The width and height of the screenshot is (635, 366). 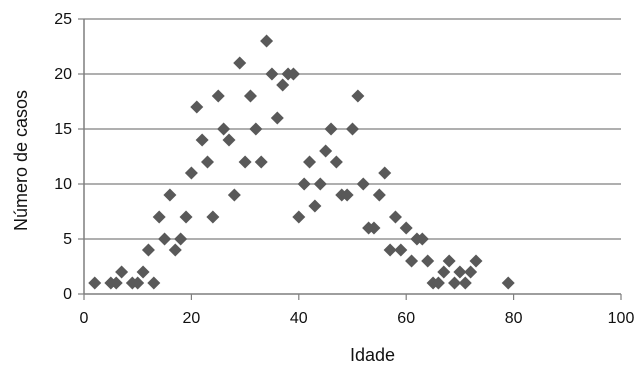 I want to click on y-tick-label: 15, so click(x=63, y=129).